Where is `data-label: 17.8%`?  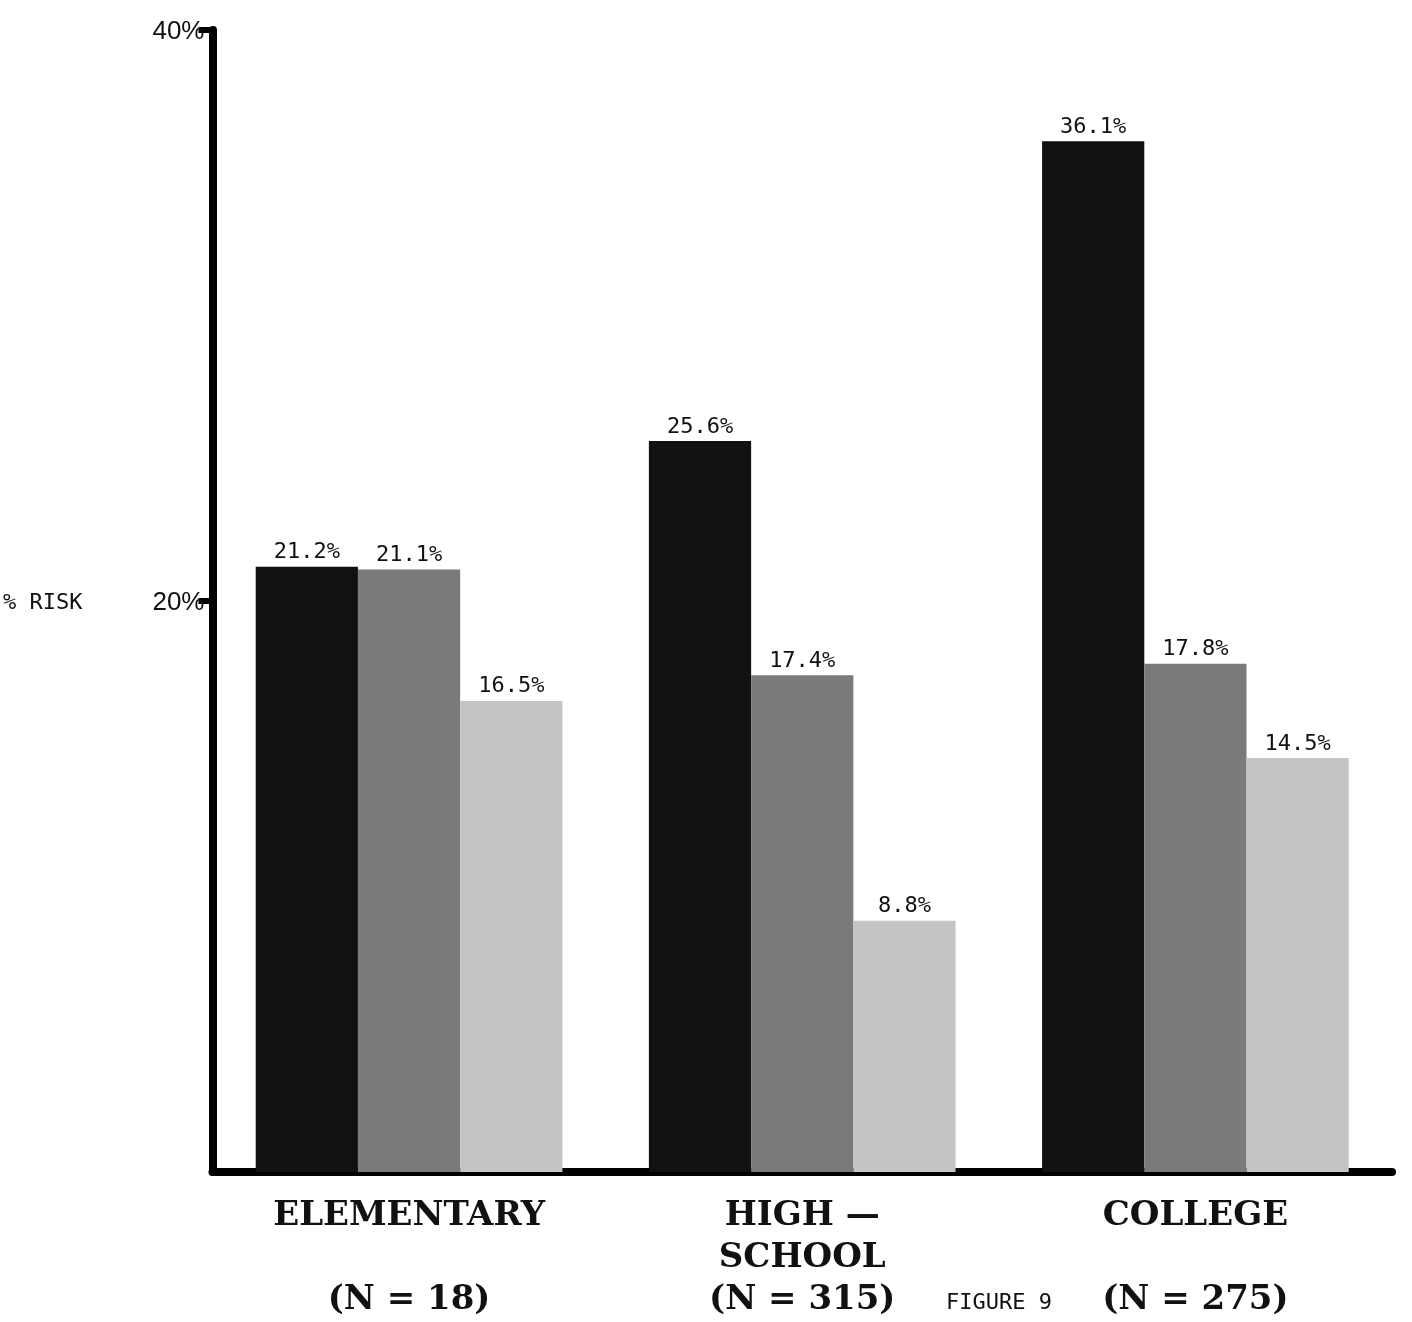 data-label: 17.8% is located at coordinates (1195, 648).